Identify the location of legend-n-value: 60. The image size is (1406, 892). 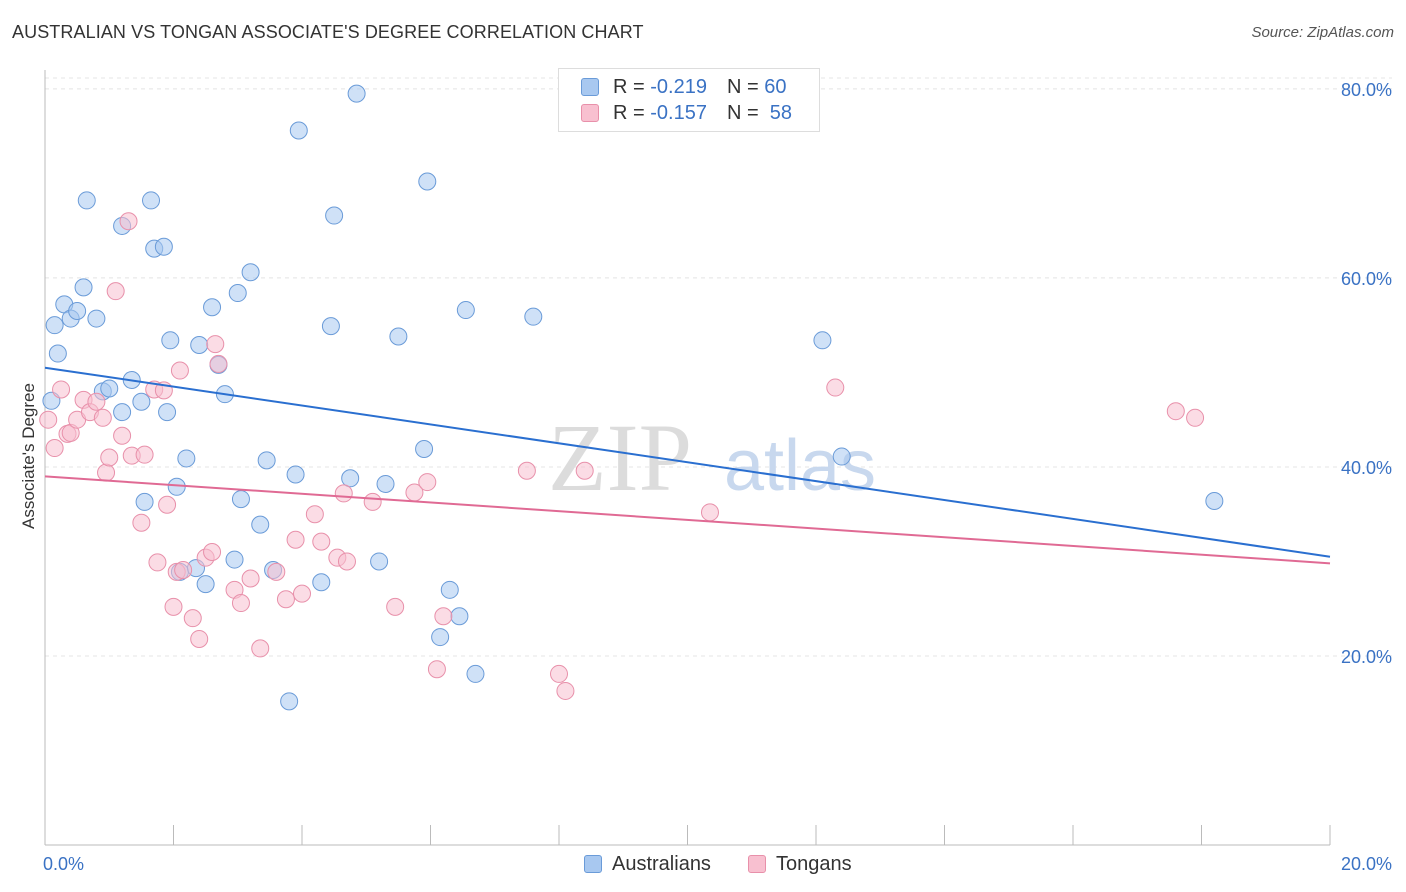
(775, 86).